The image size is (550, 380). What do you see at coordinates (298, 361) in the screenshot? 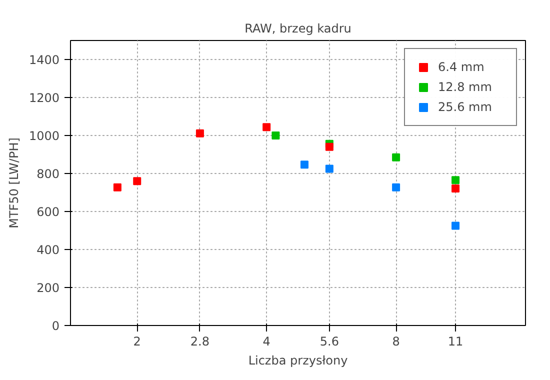
I see `x-axis-title: Liczba przysłony` at bounding box center [298, 361].